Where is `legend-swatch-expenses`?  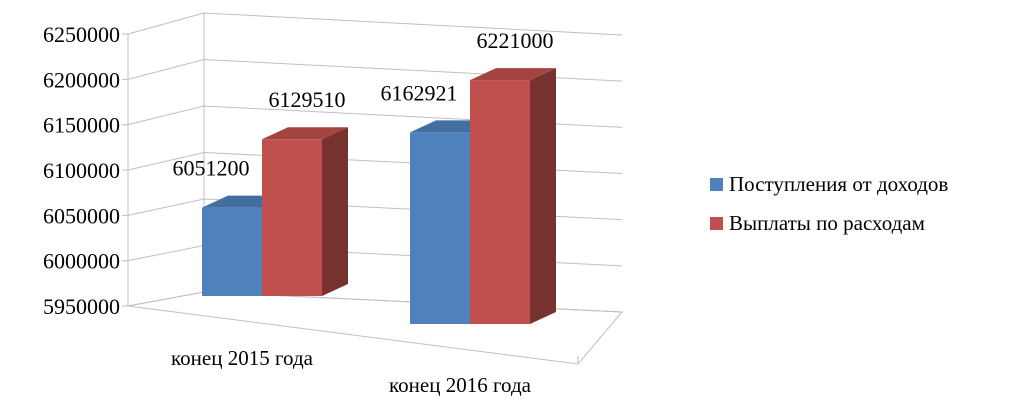
legend-swatch-expenses is located at coordinates (716, 223).